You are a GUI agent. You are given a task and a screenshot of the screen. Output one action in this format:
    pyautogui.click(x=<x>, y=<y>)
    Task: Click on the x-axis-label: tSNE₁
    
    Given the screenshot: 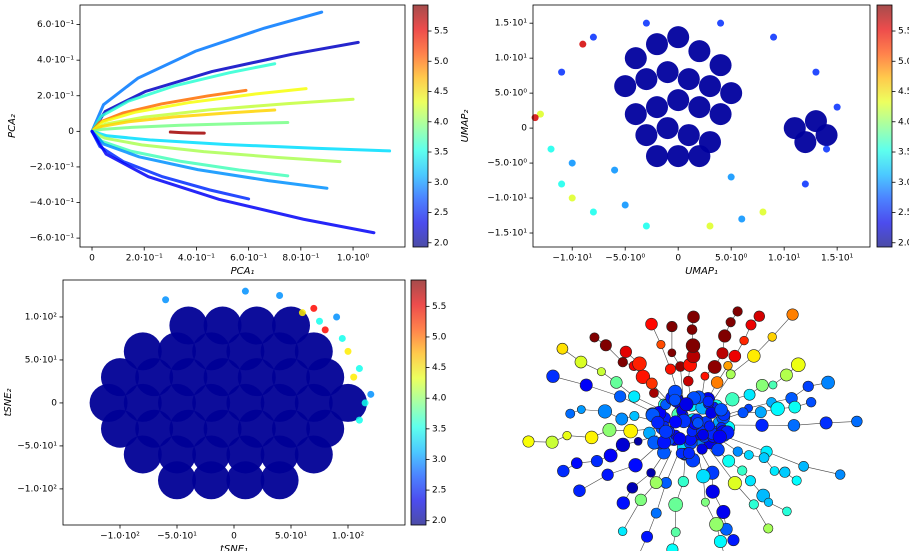 What is the action you would take?
    pyautogui.click(x=234, y=547)
    